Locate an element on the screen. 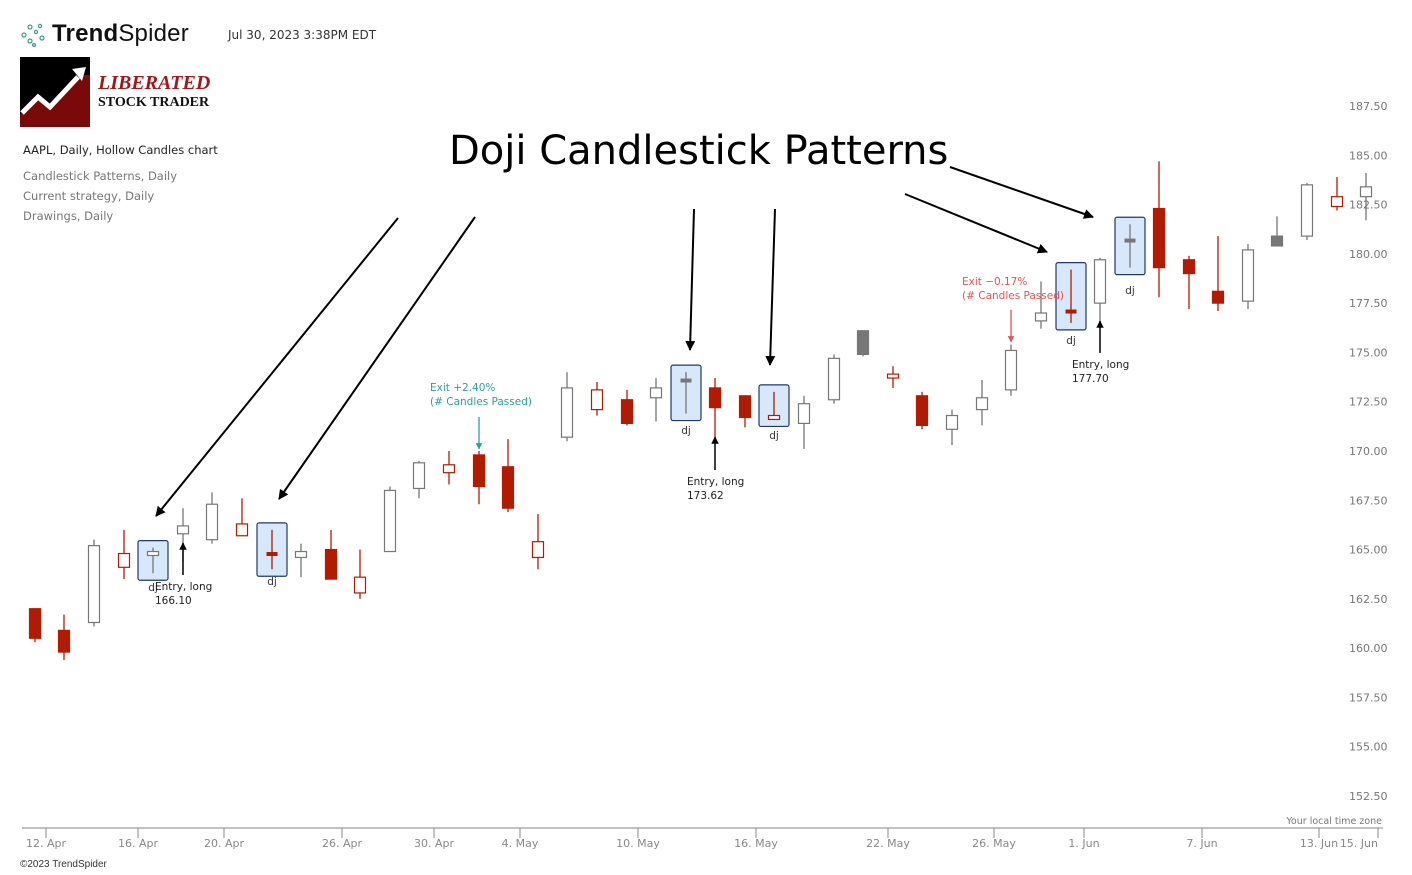  logo-line1: LIBERATED is located at coordinates (154, 83).